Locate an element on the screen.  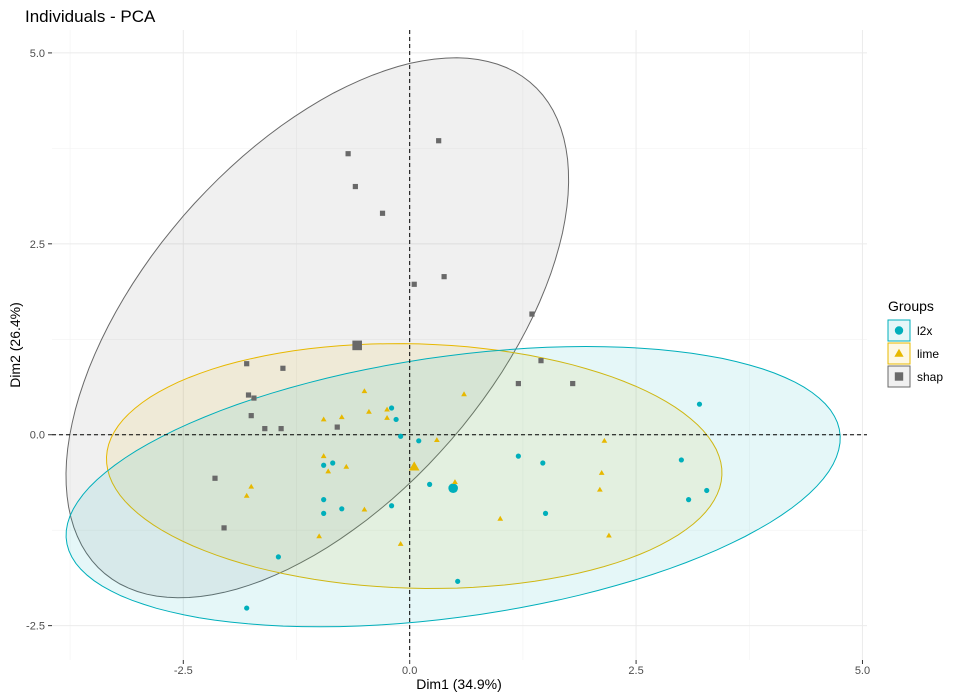
chart-title: Individuals - PCA is located at coordinates (90, 16).